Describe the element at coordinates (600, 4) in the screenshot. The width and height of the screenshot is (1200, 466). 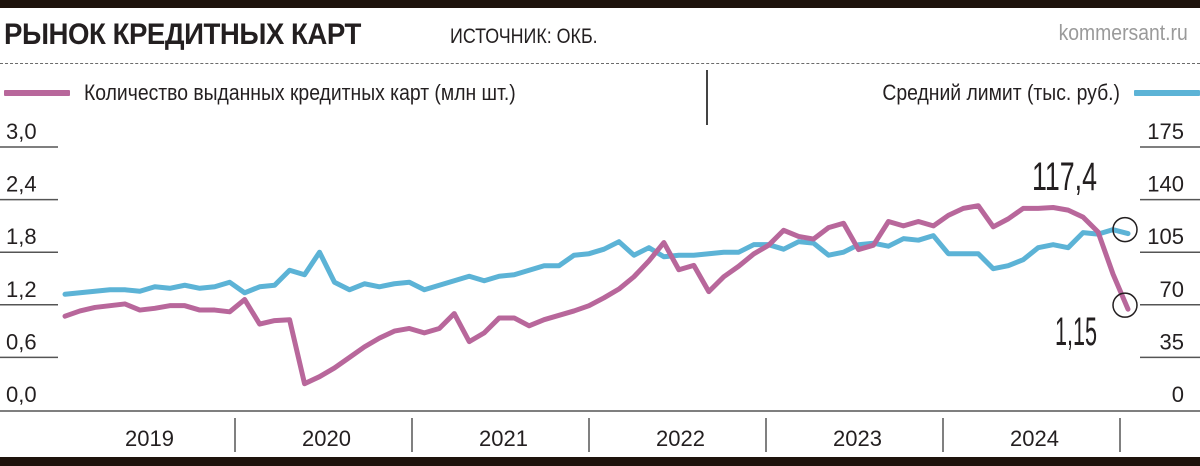
I see `top-rule` at that location.